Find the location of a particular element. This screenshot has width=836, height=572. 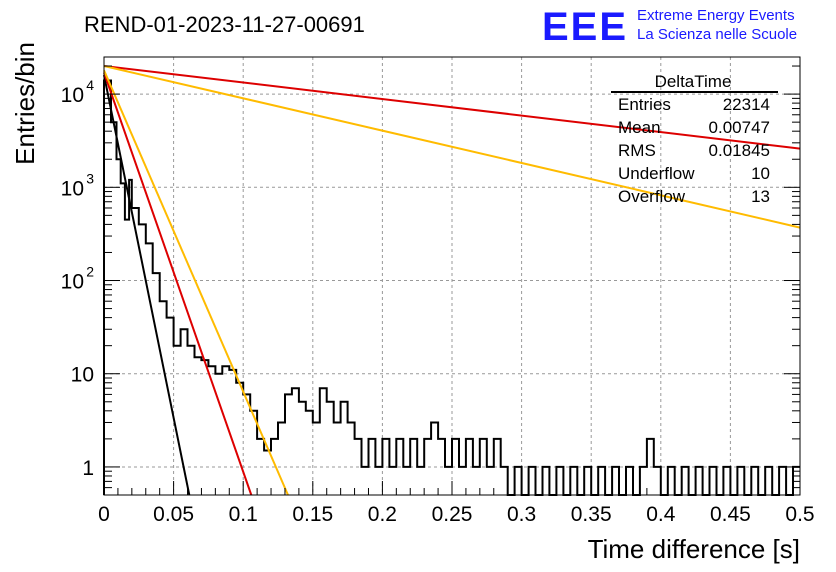

x-axis: 0 0.05 0.1 0.15 0.2 0.25 0.3 0.35 0.4 0.45 0.5 is located at coordinates (456, 503).